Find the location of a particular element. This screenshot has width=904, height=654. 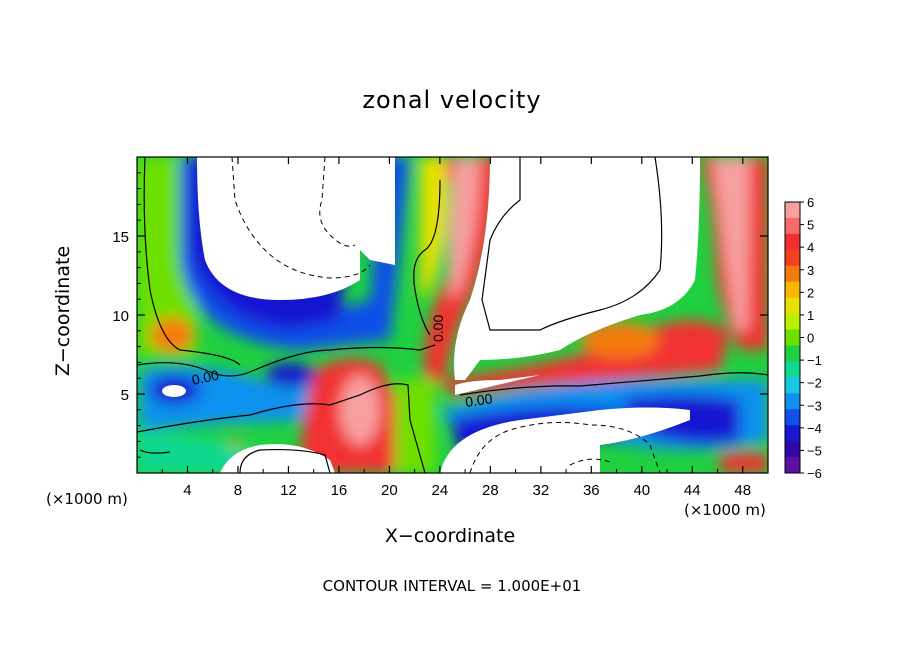

x-tick-label: 12 is located at coordinates (288, 490).